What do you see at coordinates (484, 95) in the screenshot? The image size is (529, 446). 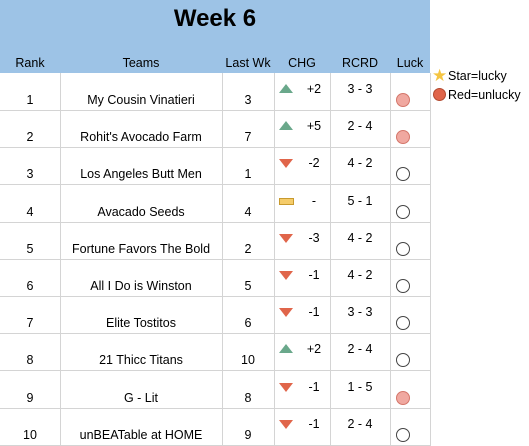 I see `legend-unlucky-label: Red=unlucky` at bounding box center [484, 95].